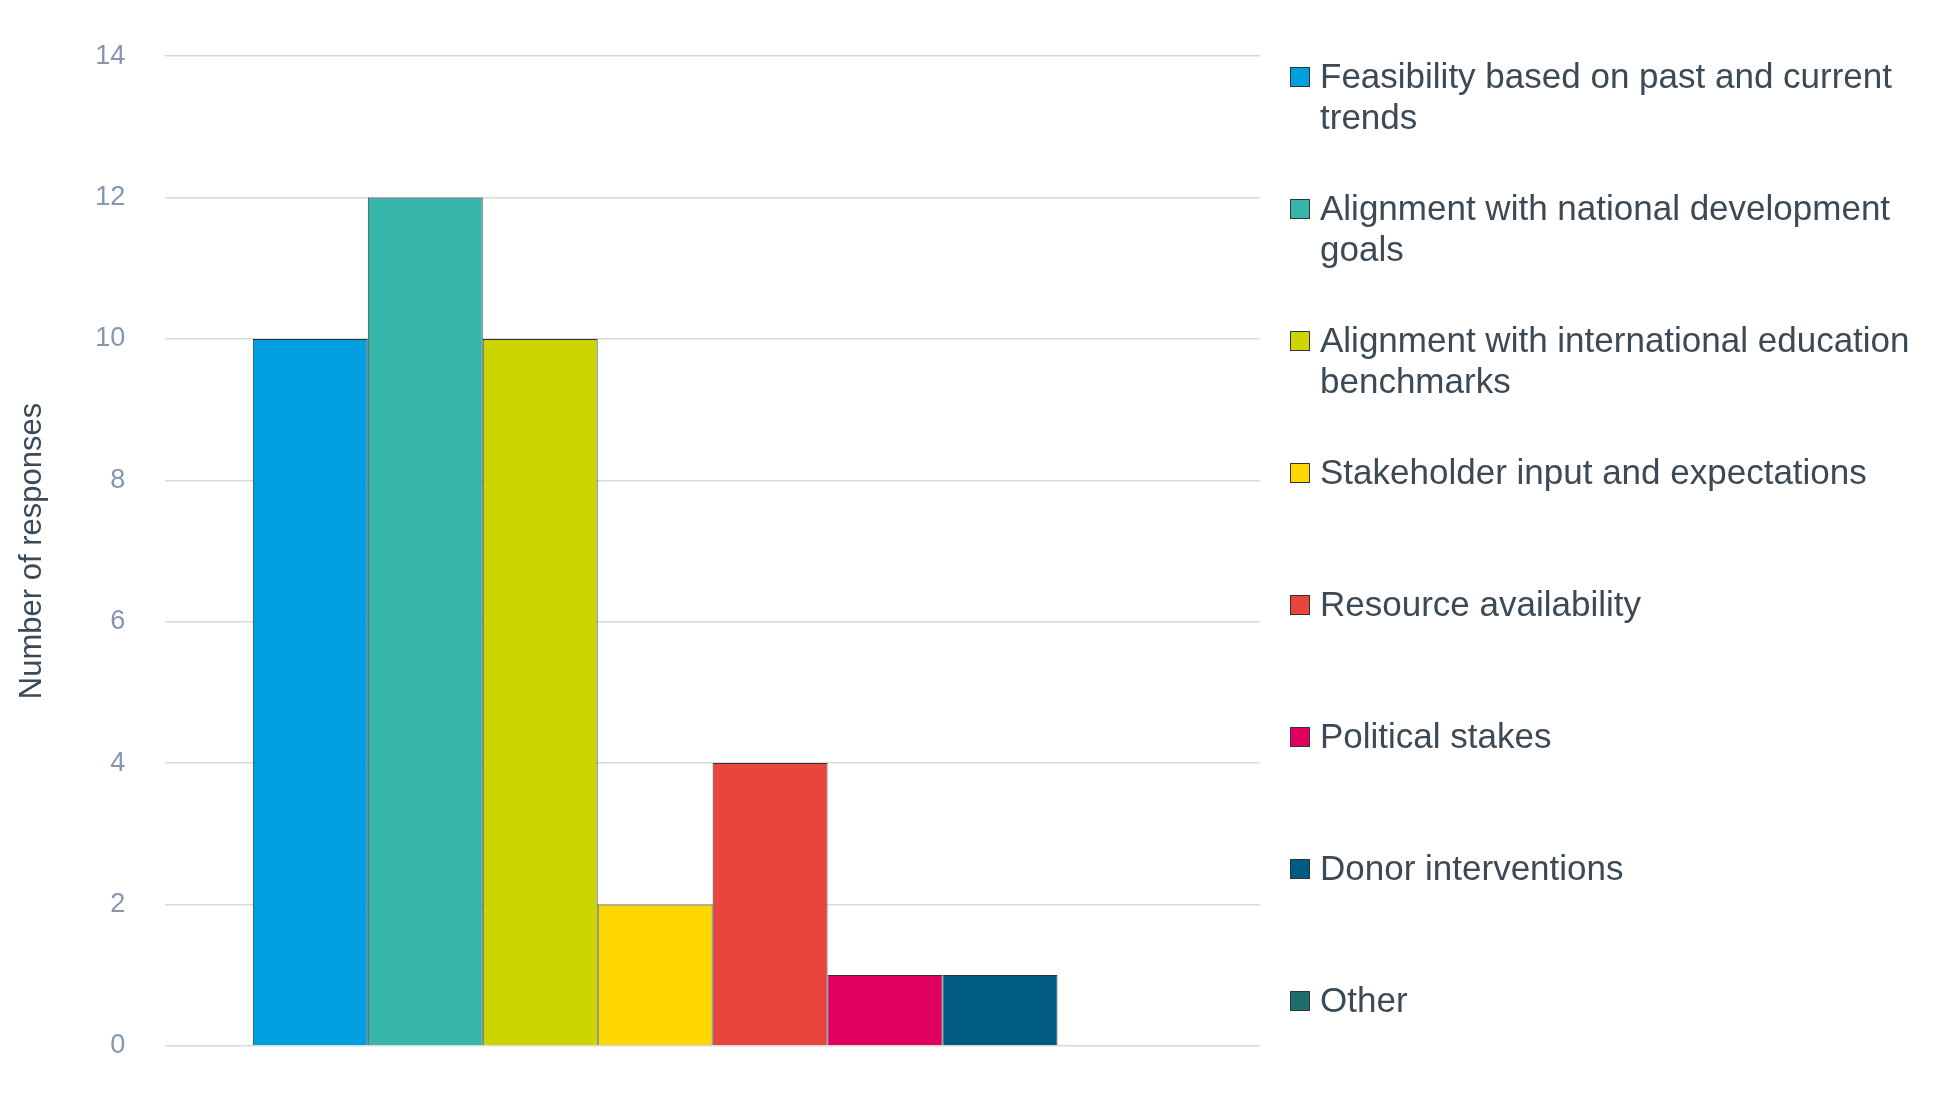 This screenshot has height=1102, width=1954. I want to click on y-tick-label: 4, so click(118, 761).